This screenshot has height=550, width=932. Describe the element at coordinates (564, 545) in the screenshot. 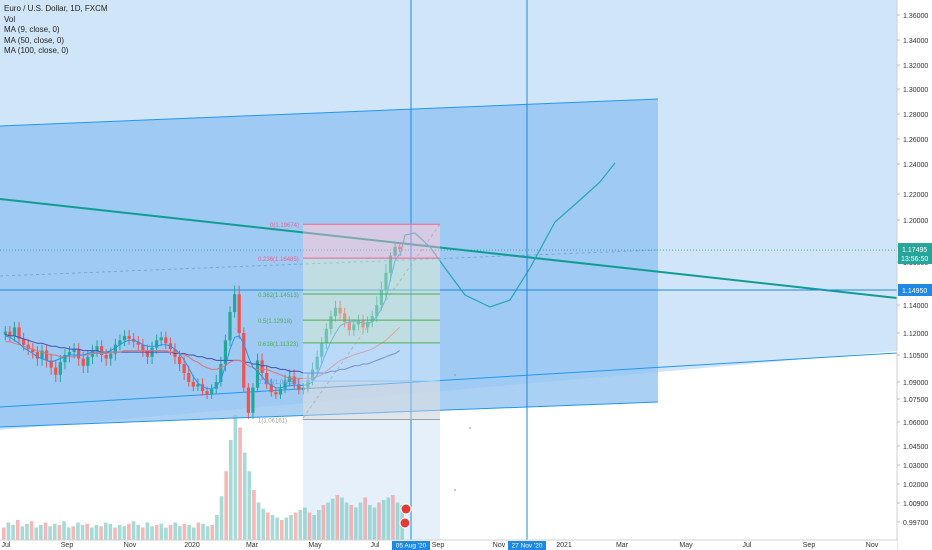

I see `time-tick-label: 2021` at that location.